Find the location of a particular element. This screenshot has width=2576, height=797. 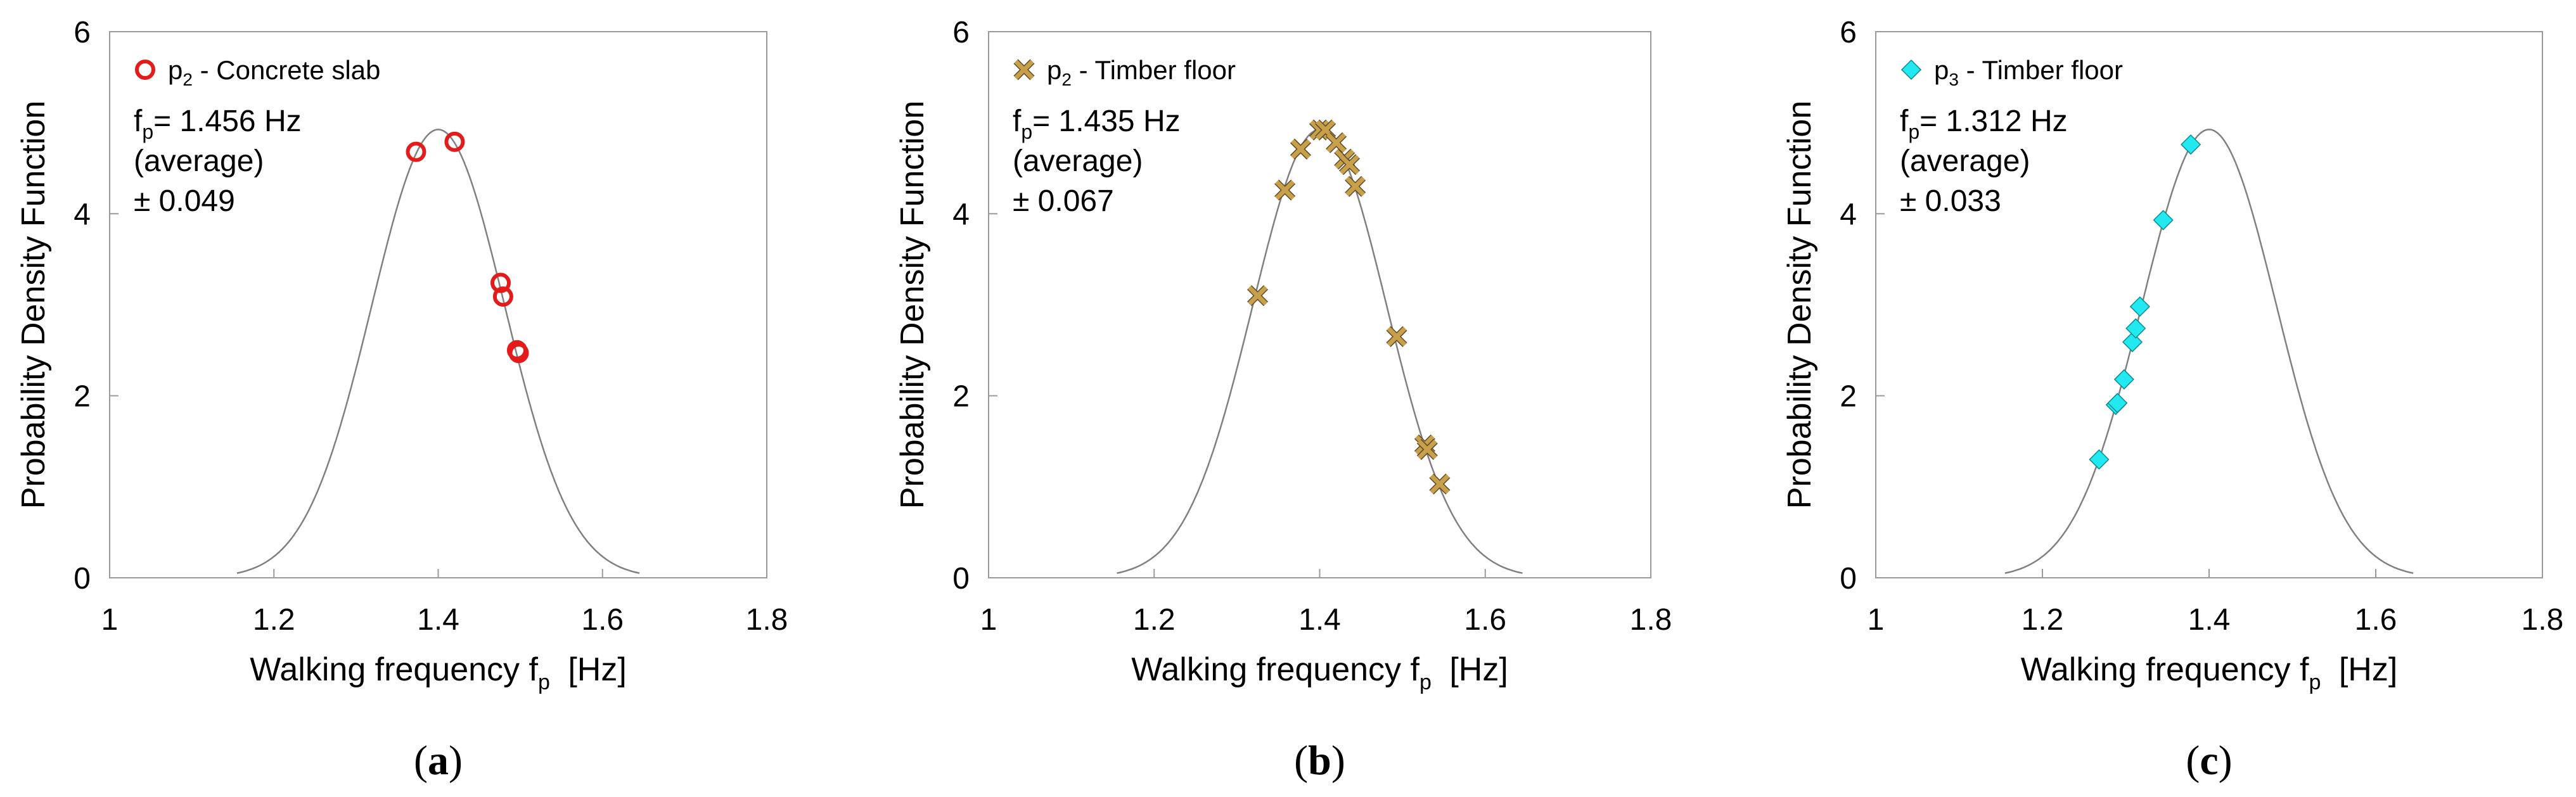

legend-label: p2 - Concrete slab is located at coordinates (274, 72).